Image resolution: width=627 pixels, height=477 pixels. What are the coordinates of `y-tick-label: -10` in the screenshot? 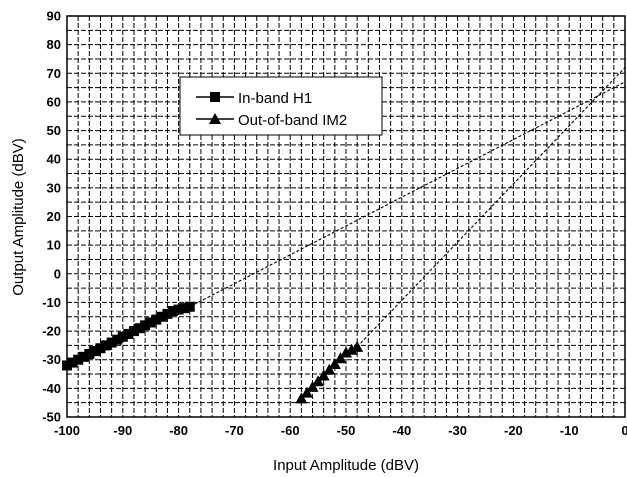 It's located at (51, 302).